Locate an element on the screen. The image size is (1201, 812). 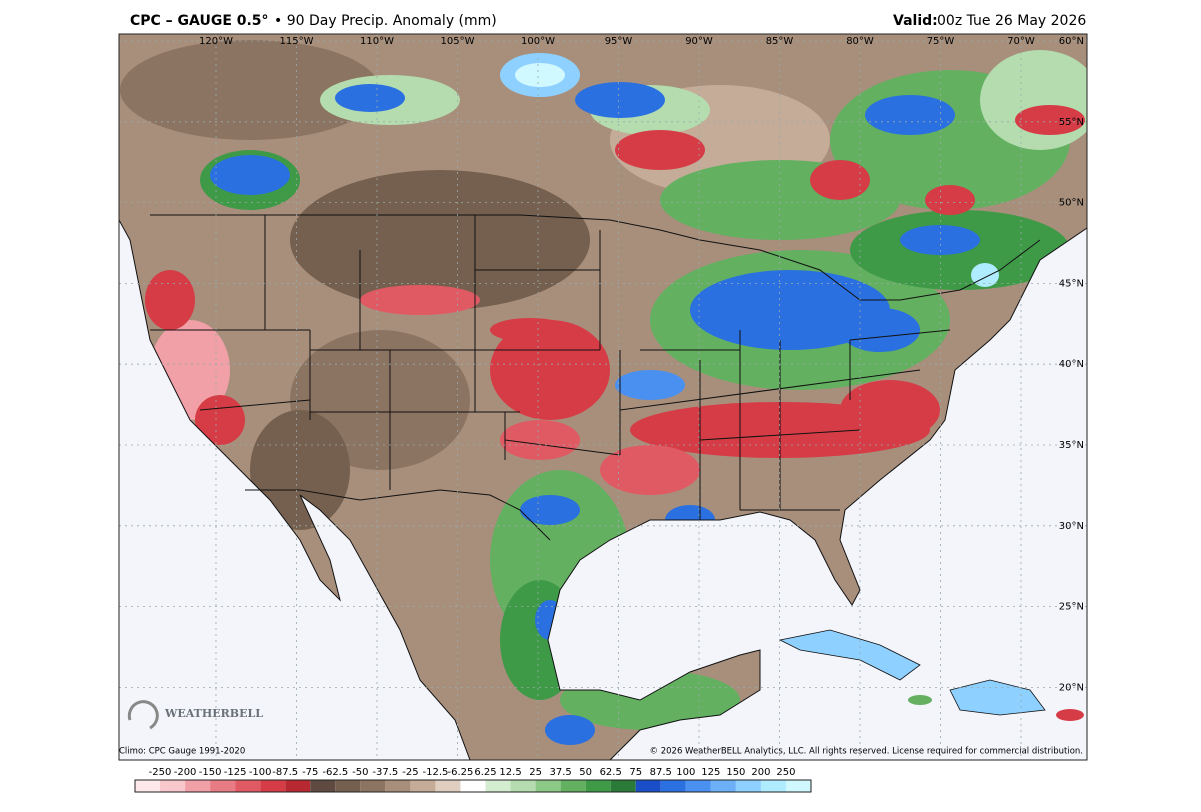
subtitle: • 90 Day Precip. Anomaly (mm) is located at coordinates (385, 21).